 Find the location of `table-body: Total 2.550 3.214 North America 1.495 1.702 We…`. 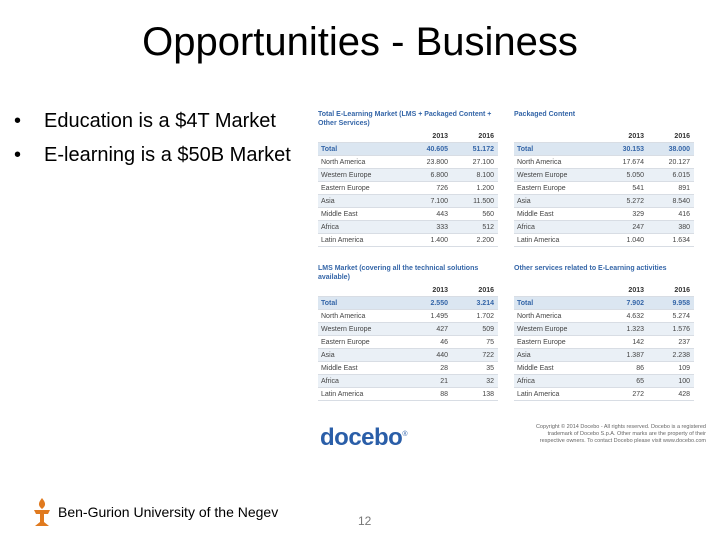

table-body: Total 2.550 3.214 North America 1.495 1.702 We… is located at coordinates (408, 349).